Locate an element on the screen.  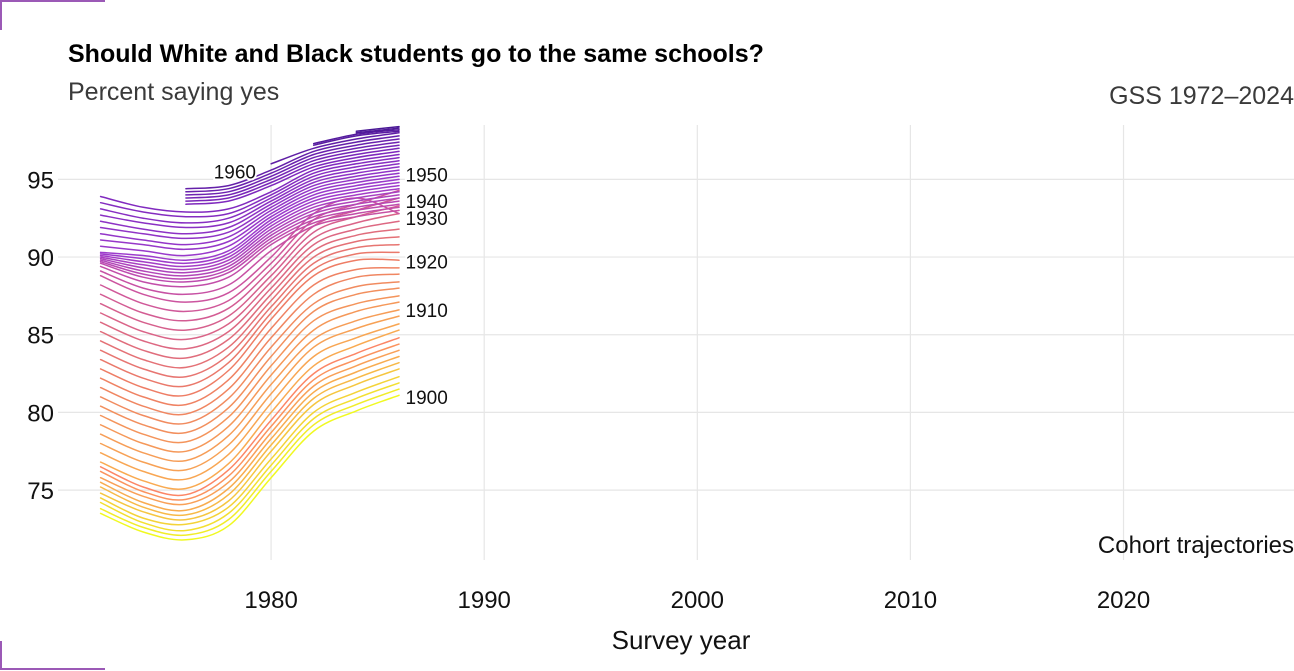
cohort-line-1943 is located at coordinates (249, 209).